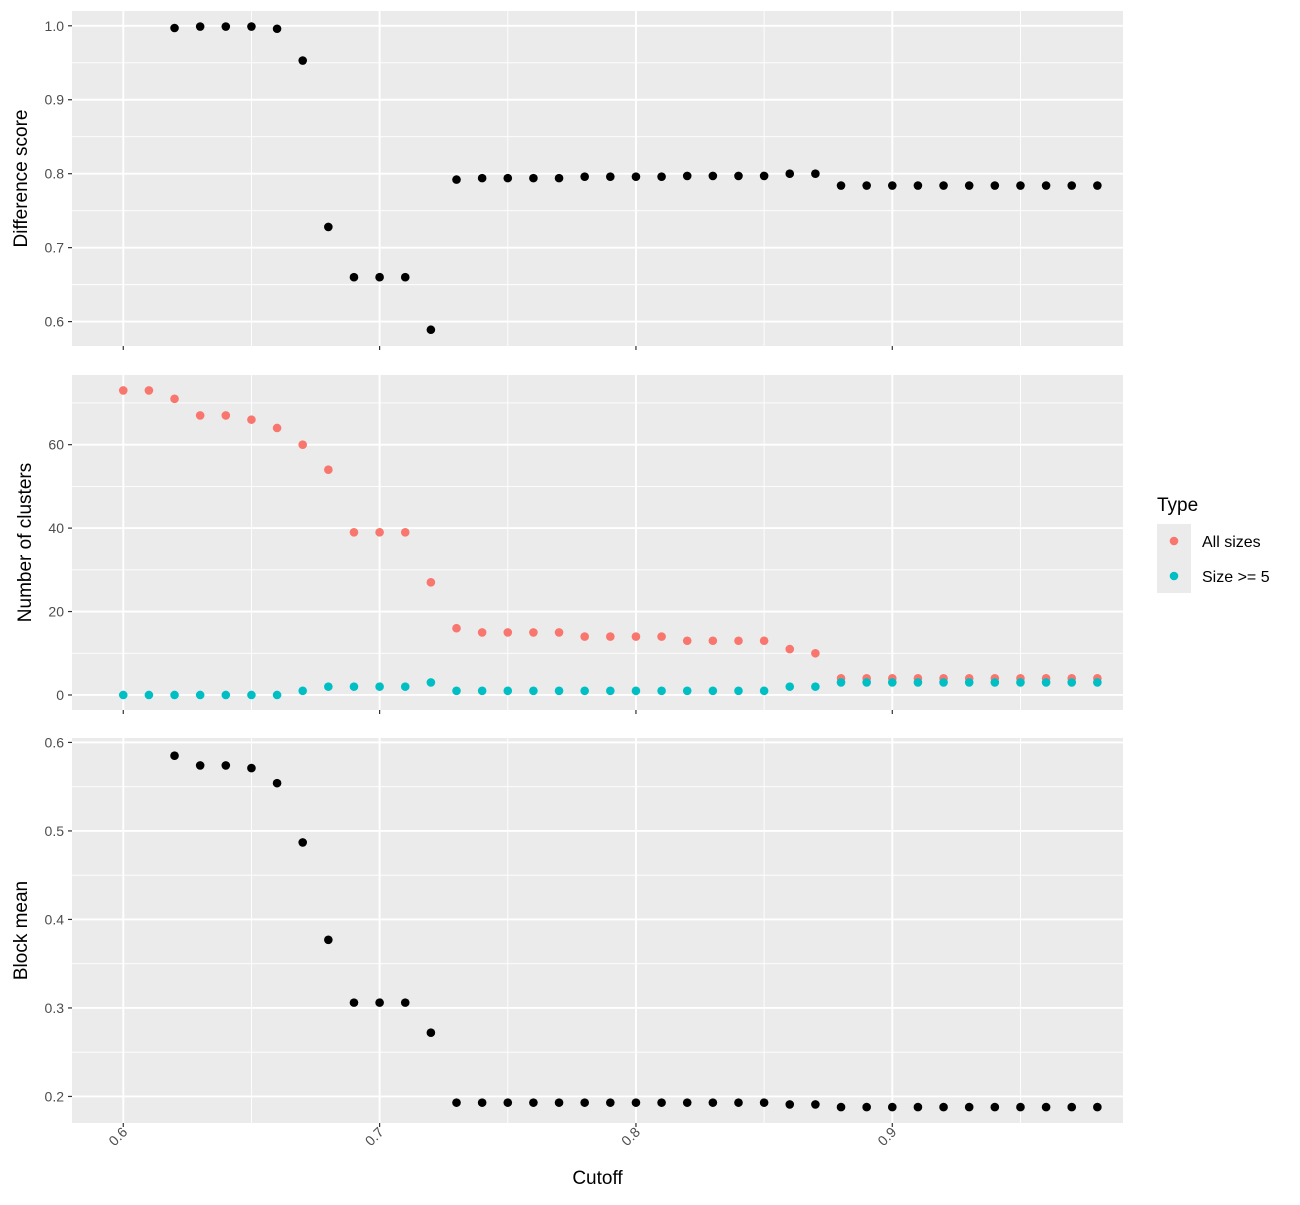  I want to click on y-tick-label: 0.8, so click(55, 174).